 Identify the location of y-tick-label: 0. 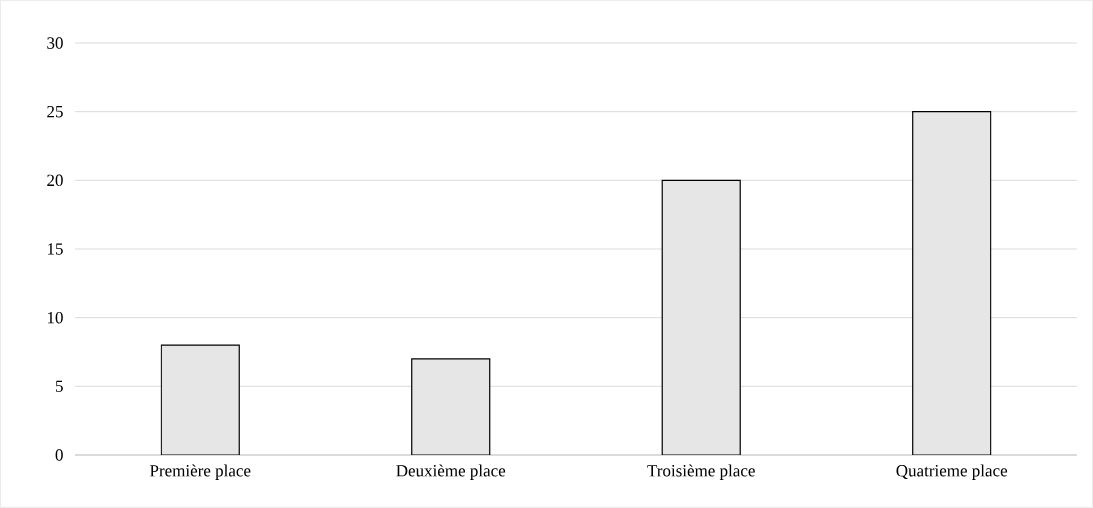
(59, 455).